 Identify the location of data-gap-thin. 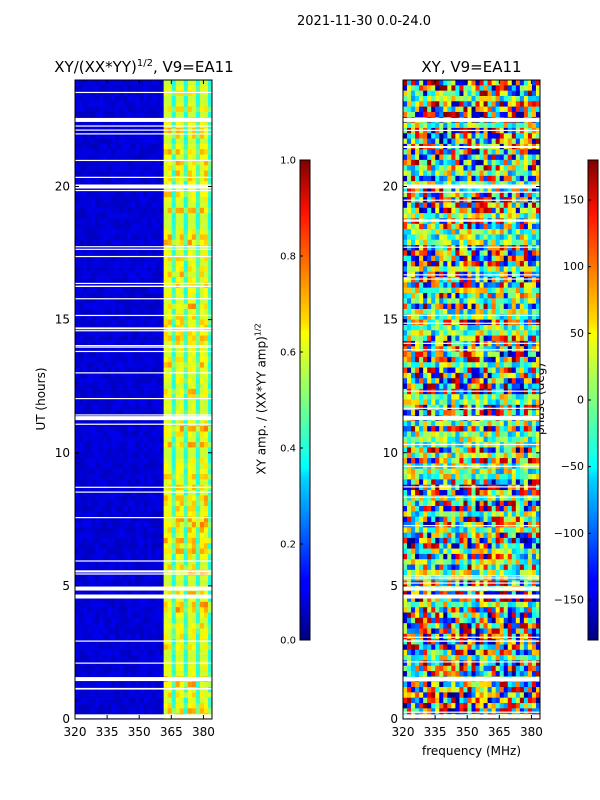
(143, 328).